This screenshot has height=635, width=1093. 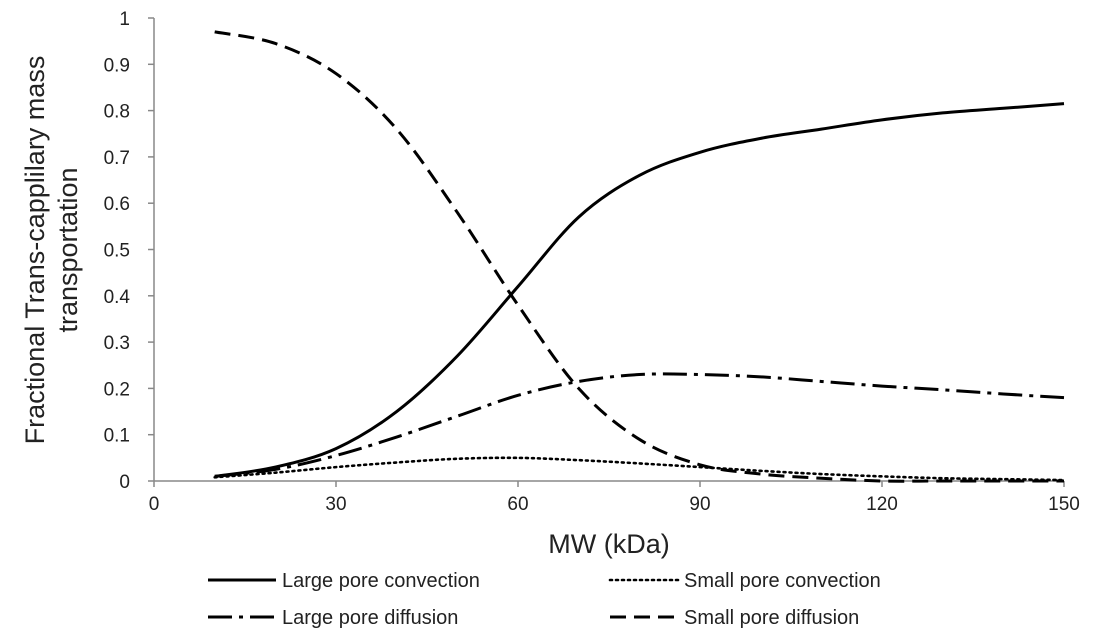 What do you see at coordinates (154, 504) in the screenshot?
I see `x-tick-label: 0` at bounding box center [154, 504].